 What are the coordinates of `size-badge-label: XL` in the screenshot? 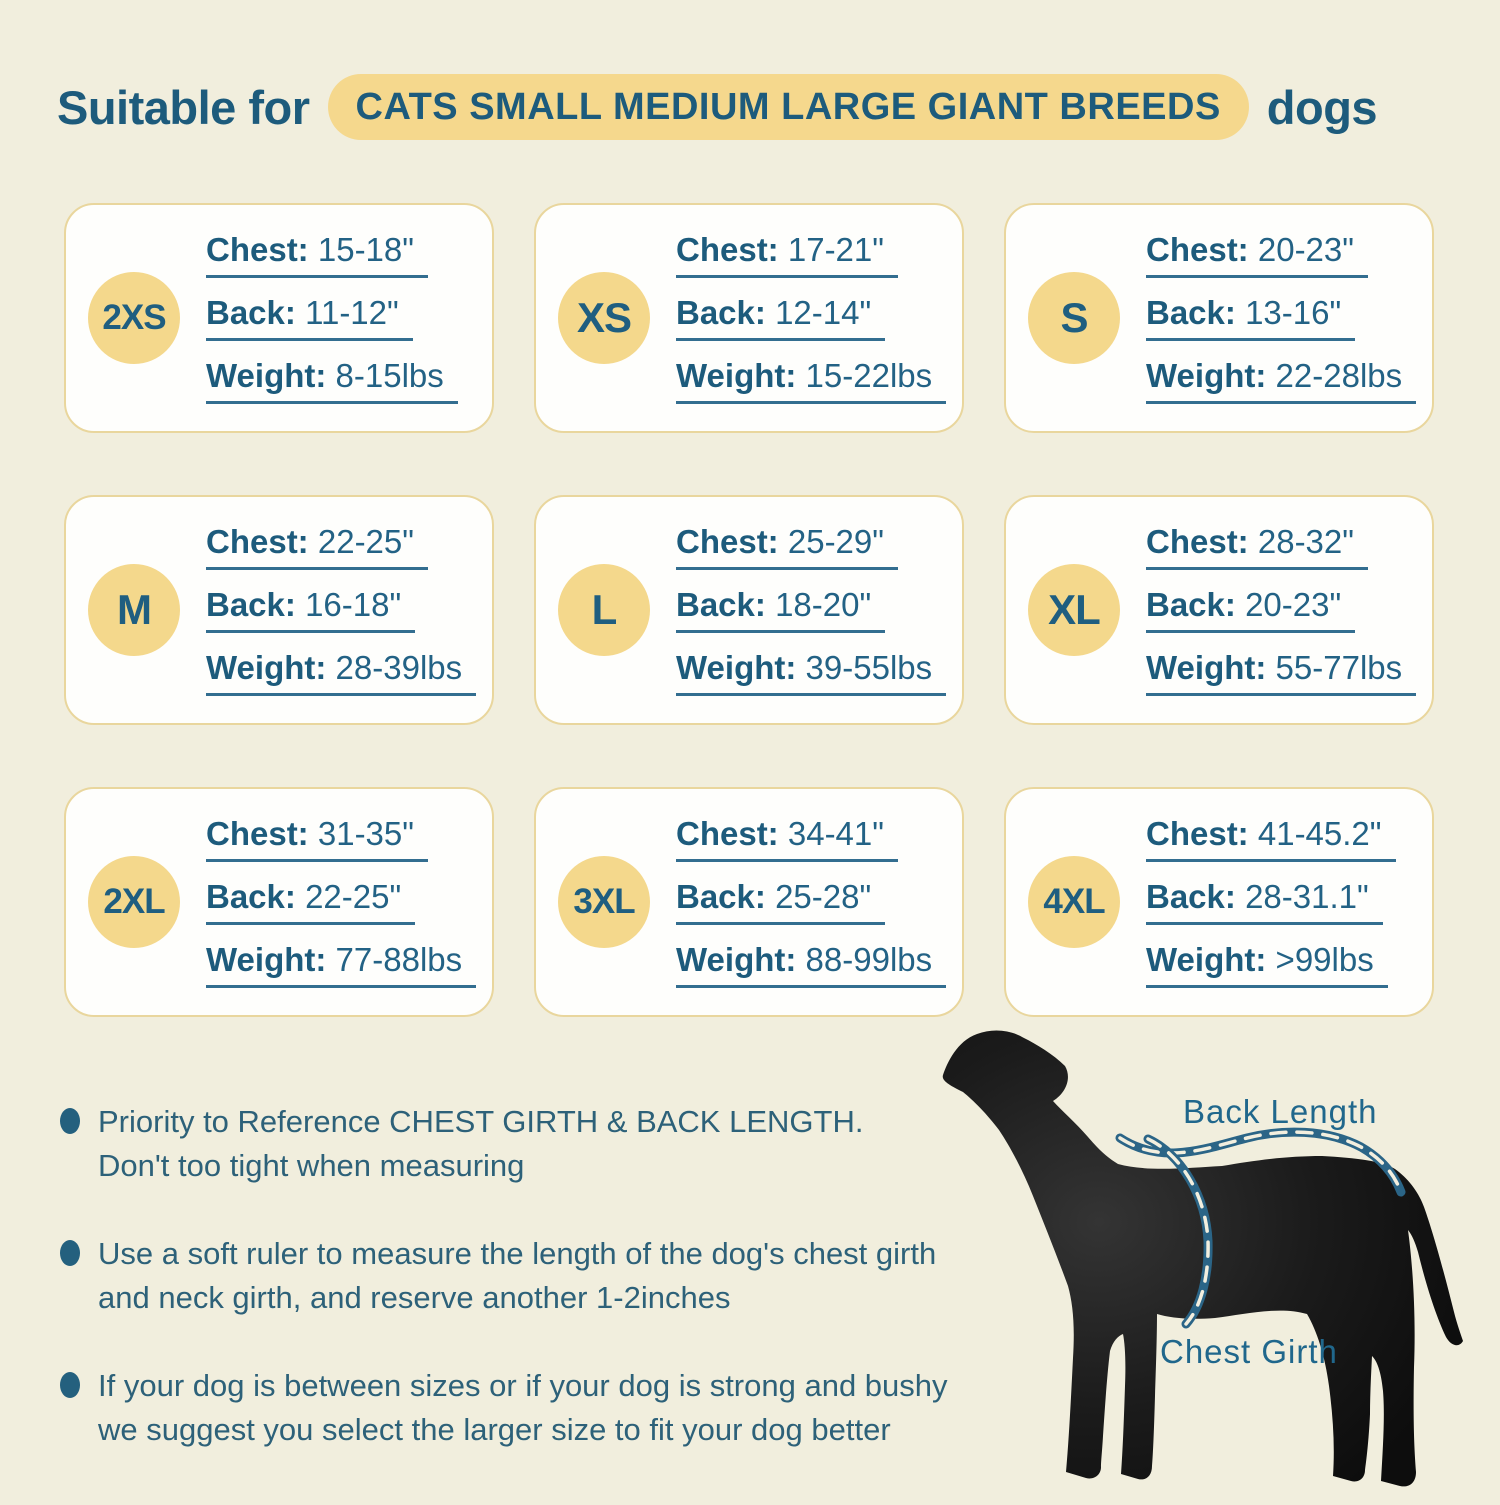 It's located at (1074, 609).